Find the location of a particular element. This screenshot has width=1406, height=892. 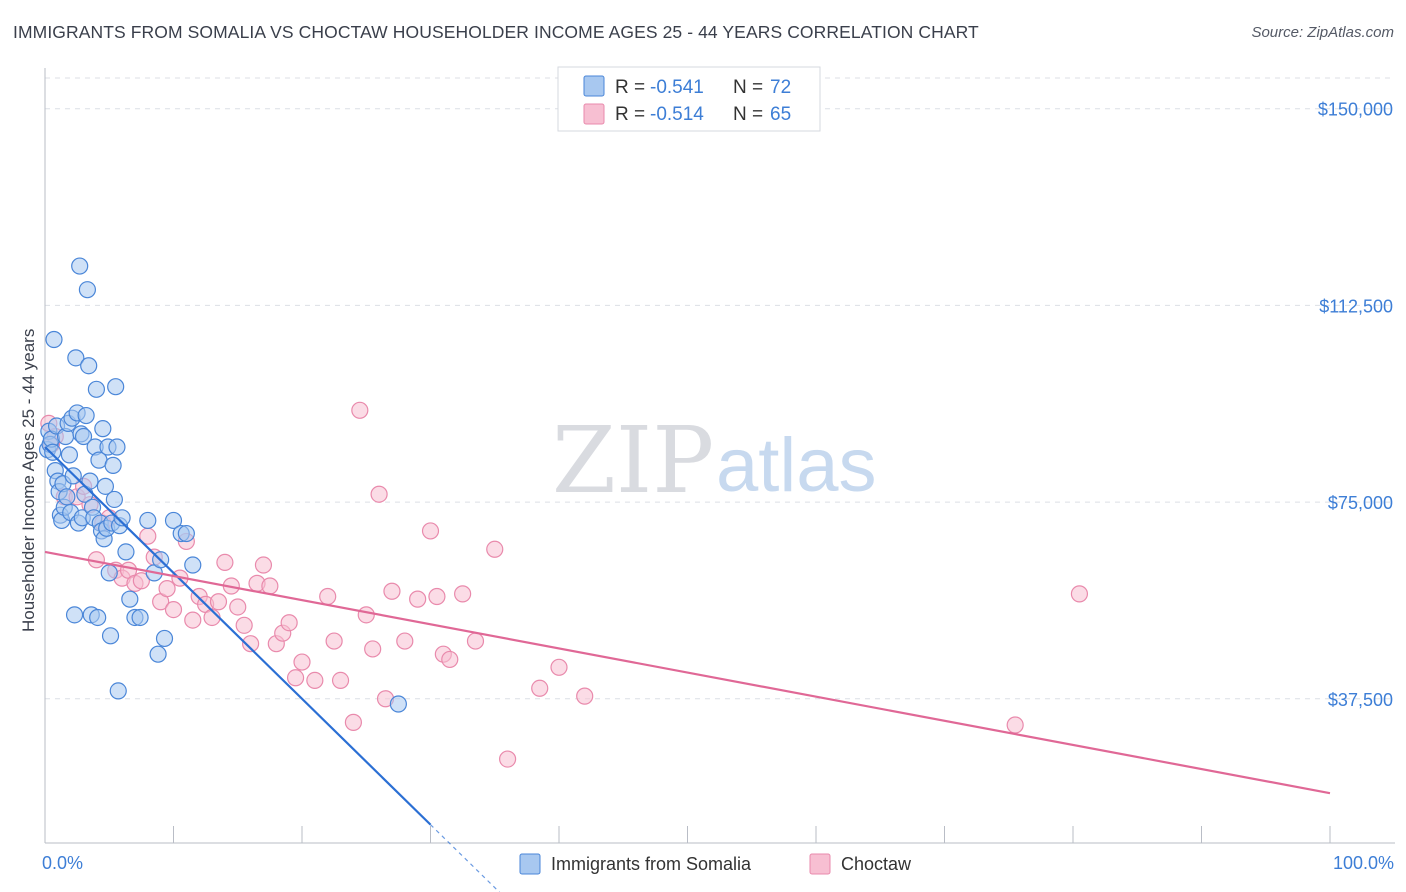

legend-n-value-choctaw: 65 is located at coordinates (780, 114).